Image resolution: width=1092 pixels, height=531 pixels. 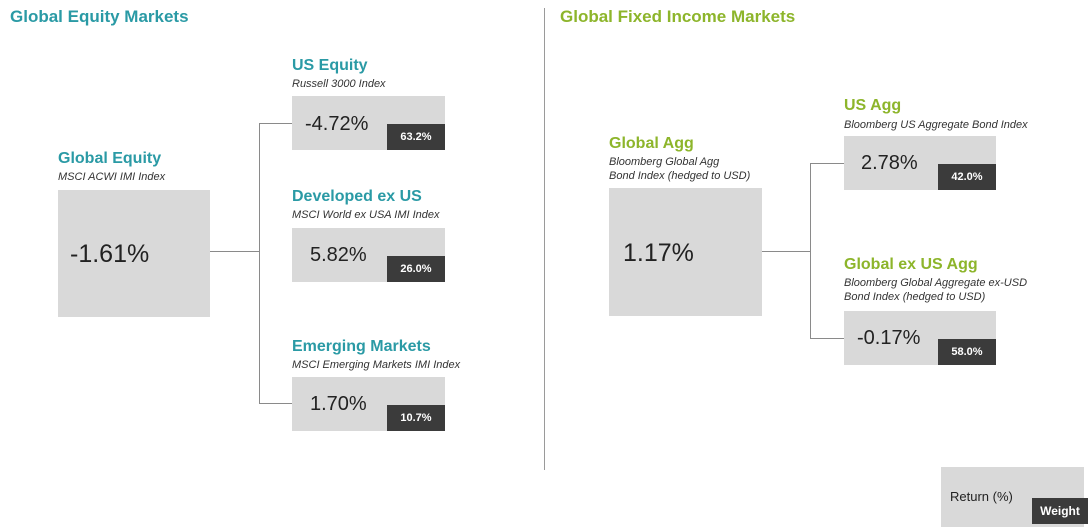 I want to click on us-agg-index: Bloomberg US Aggregate Bond Index, so click(x=936, y=125).